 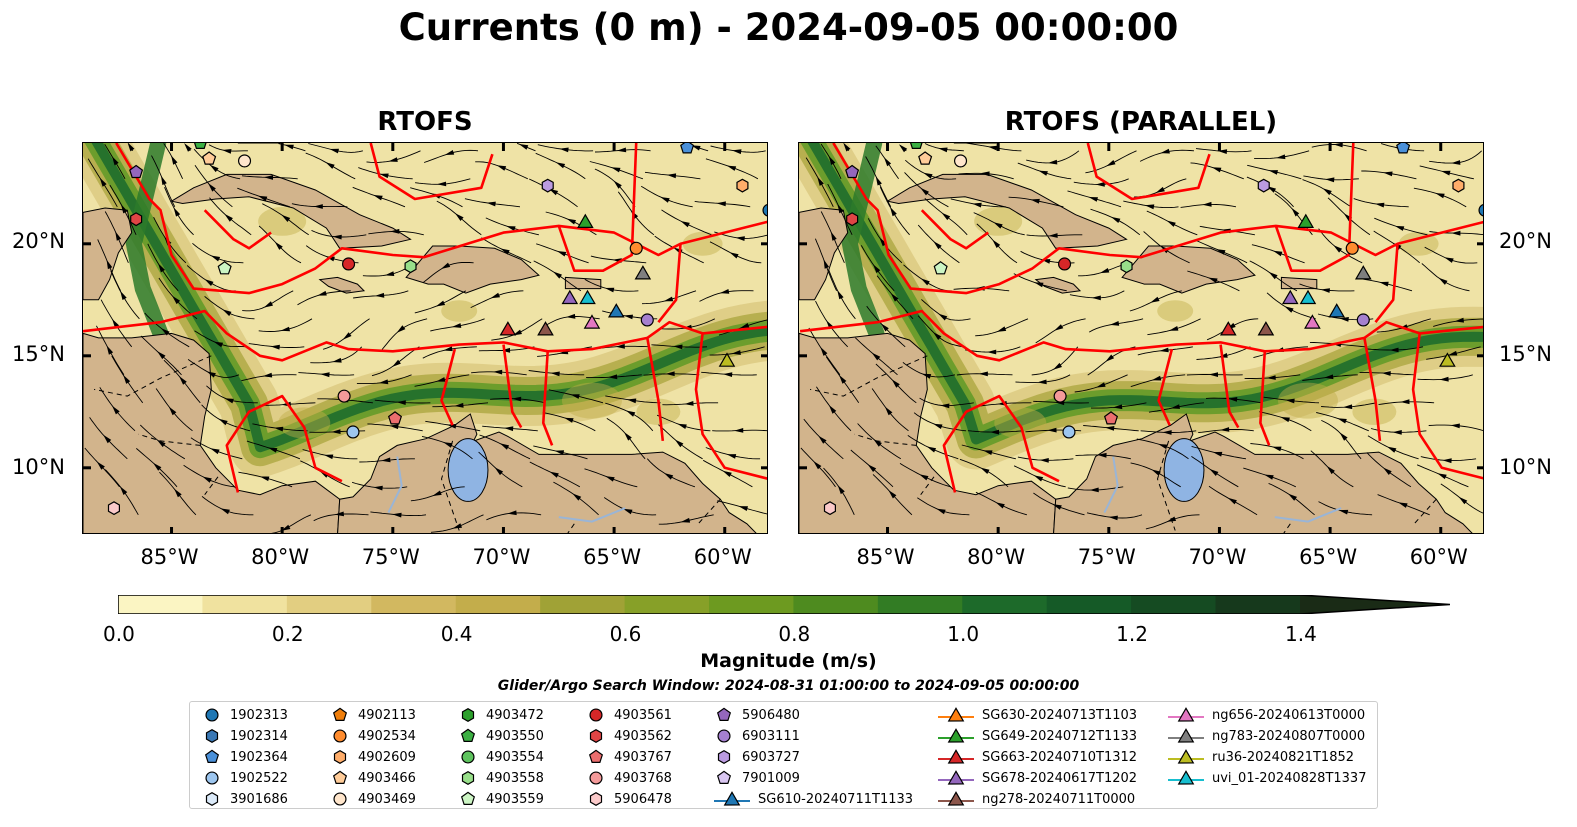 What do you see at coordinates (291, 211) in the screenshot?
I see `land-cuba` at bounding box center [291, 211].